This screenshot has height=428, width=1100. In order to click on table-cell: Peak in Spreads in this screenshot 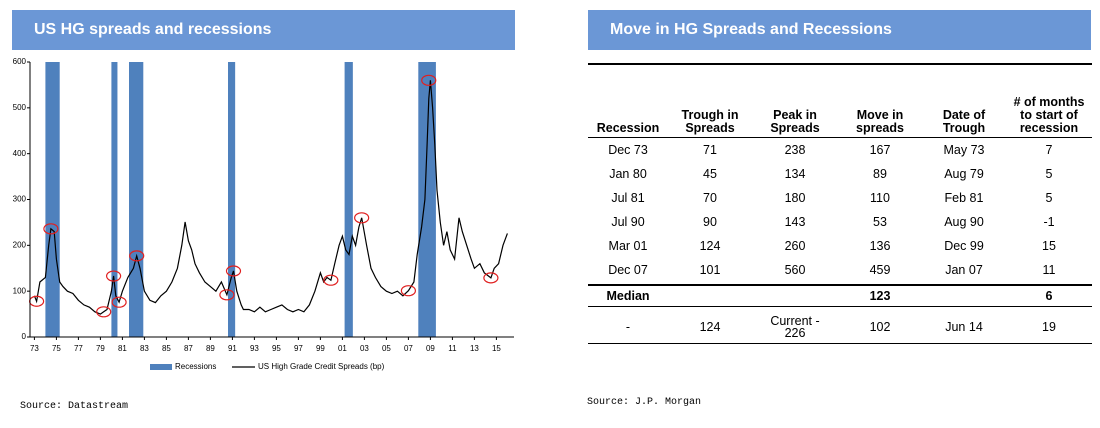, I will do `click(795, 121)`.